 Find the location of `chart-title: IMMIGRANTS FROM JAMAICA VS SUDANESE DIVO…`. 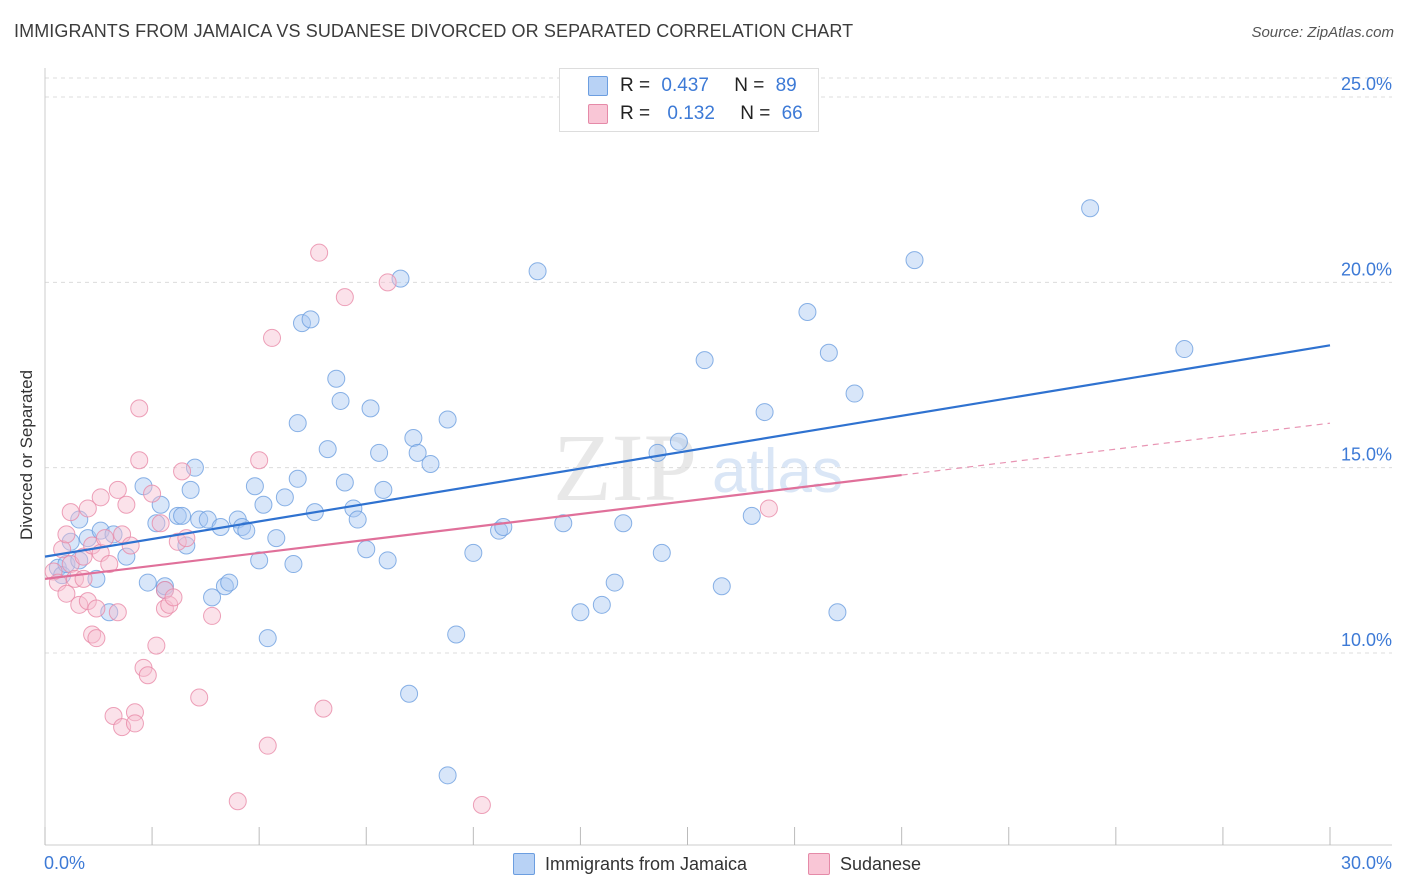

chart-title: IMMIGRANTS FROM JAMAICA VS SUDANESE DIVO… is located at coordinates (434, 31).